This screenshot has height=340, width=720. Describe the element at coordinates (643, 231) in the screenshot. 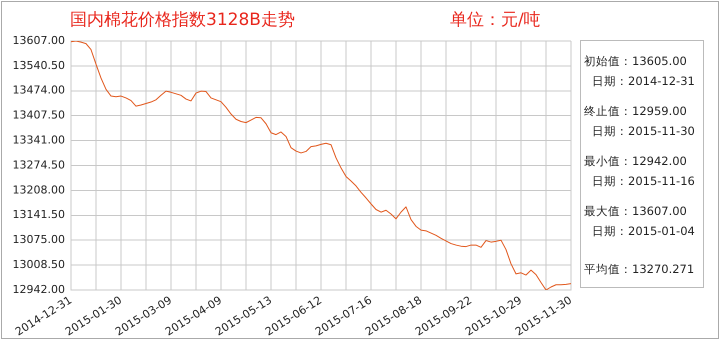

I see `text: 日期：2015-01-04` at that location.